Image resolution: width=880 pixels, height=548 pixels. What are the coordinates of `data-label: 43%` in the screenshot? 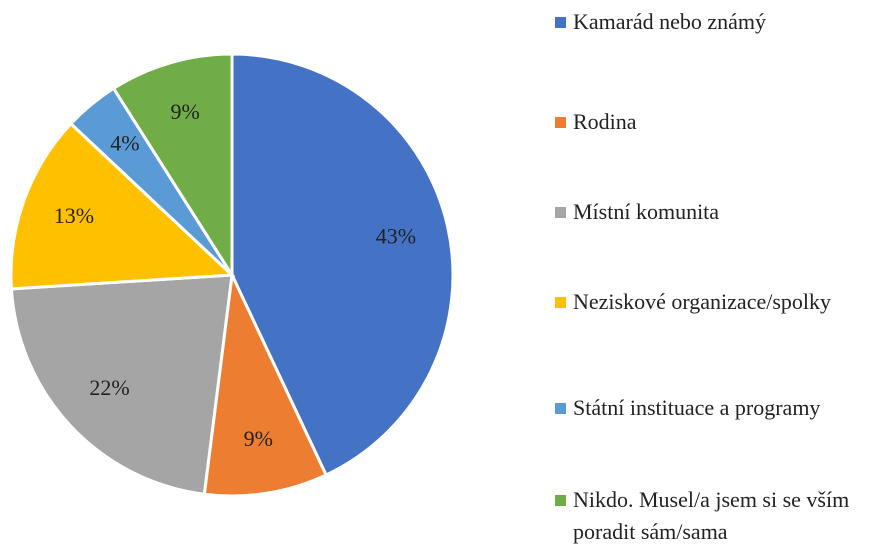 It's located at (396, 235).